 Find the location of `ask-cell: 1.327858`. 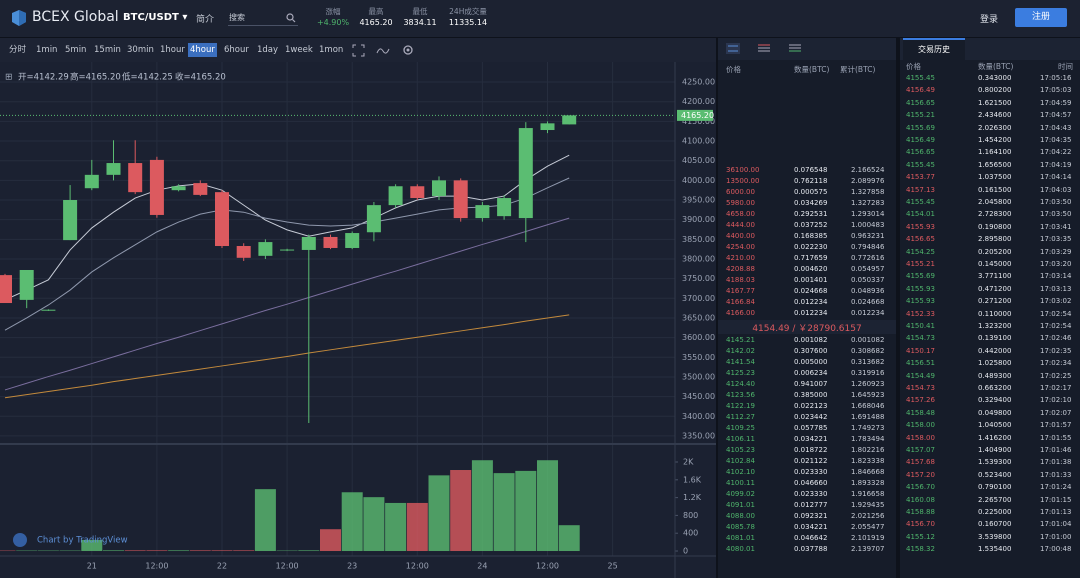

ask-cell: 1.327858 is located at coordinates (868, 192).